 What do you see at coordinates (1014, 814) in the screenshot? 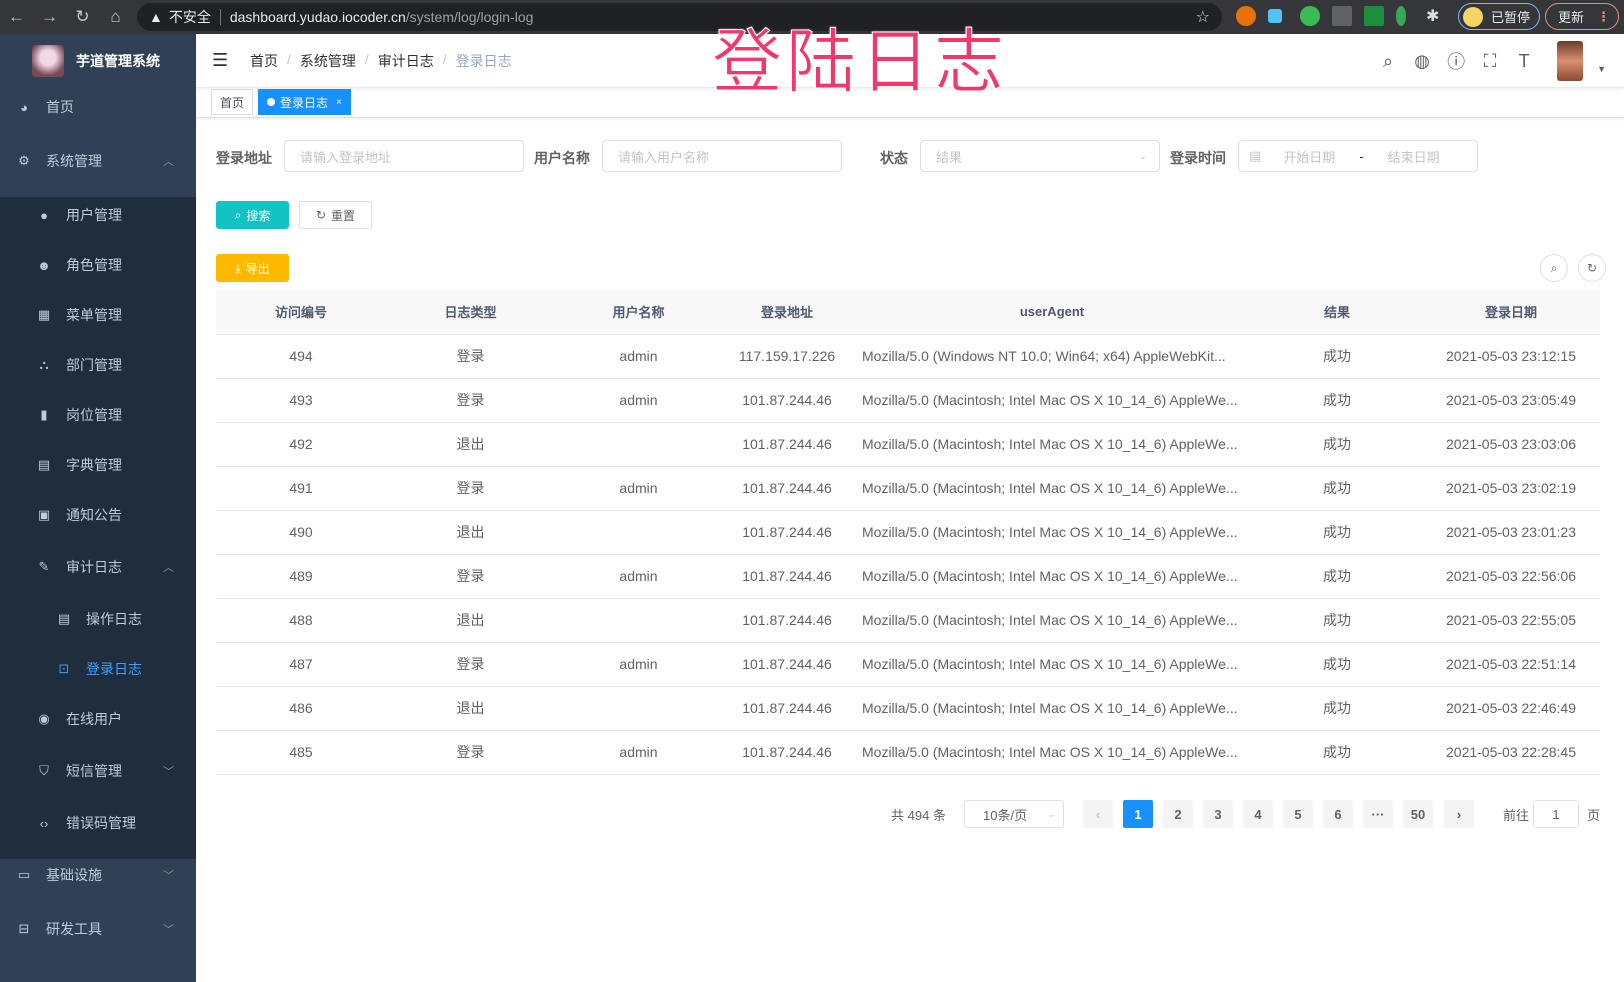
I see `page-size-select: 10条/页 ⌄` at bounding box center [1014, 814].